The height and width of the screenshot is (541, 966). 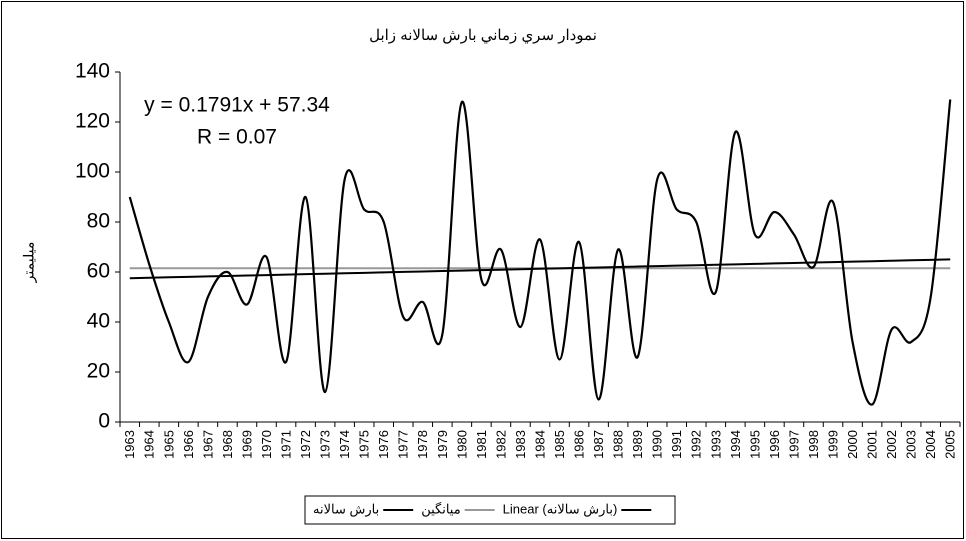 What do you see at coordinates (715, 444) in the screenshot?
I see `x-tick-label: 1993` at bounding box center [715, 444].